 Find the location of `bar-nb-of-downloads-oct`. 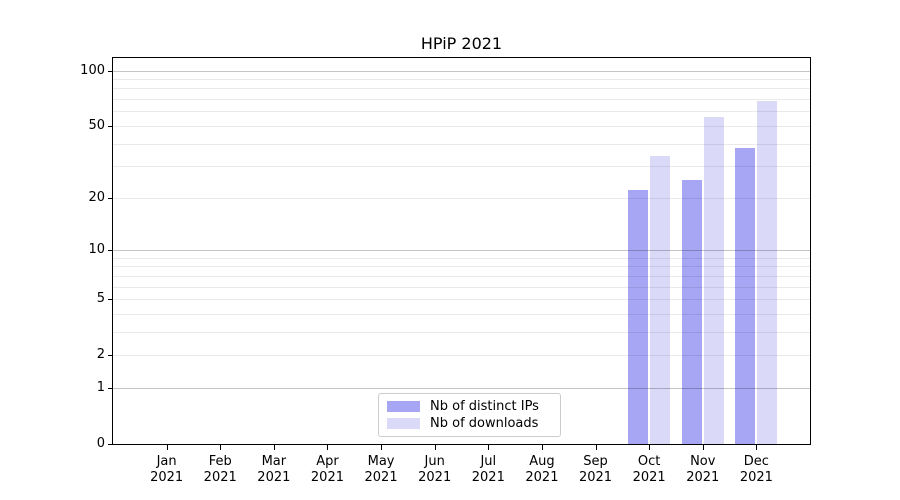

bar-nb-of-downloads-oct is located at coordinates (660, 300).